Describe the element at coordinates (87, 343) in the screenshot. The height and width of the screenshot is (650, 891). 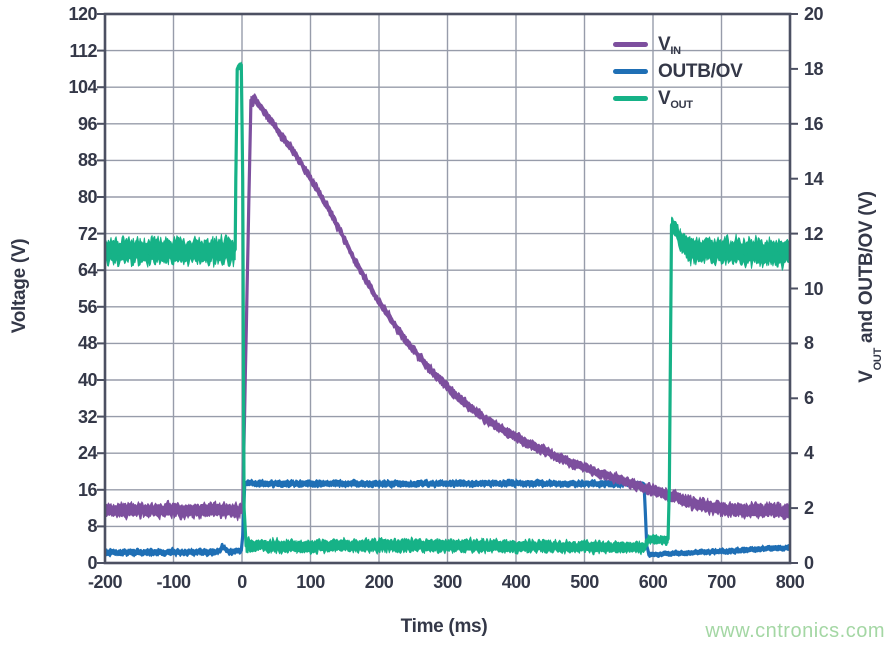
I see `left-tick-label: 48` at that location.